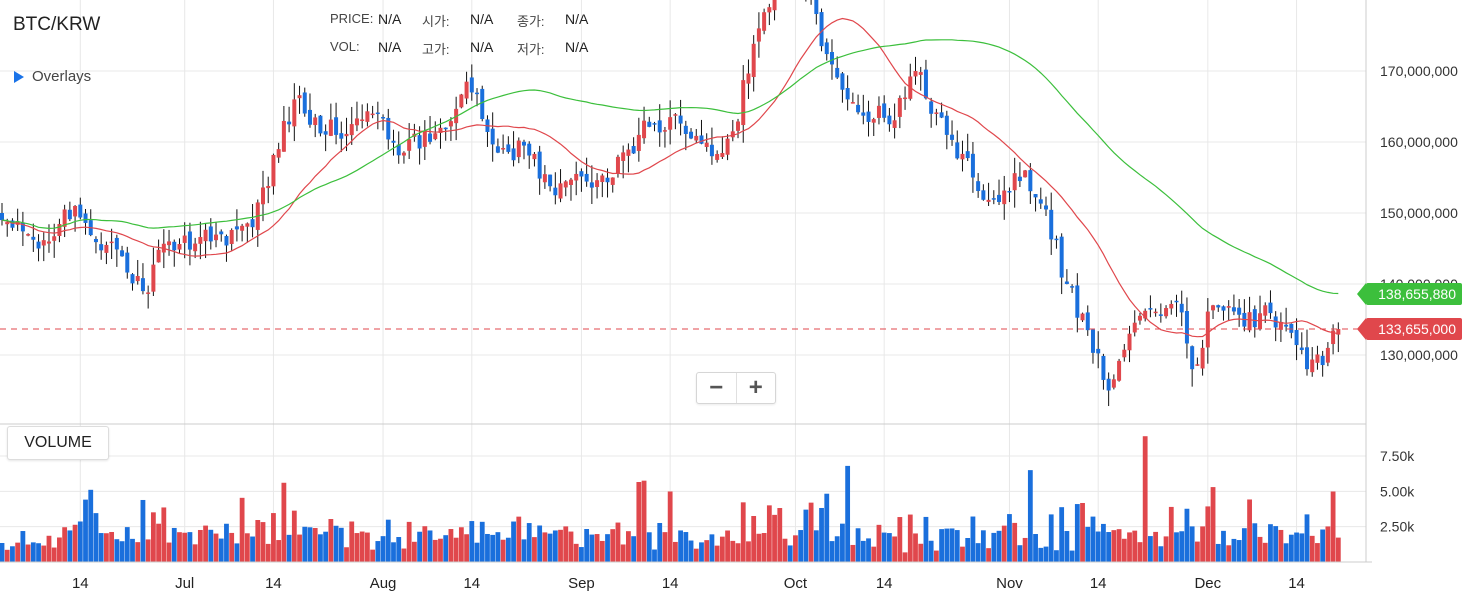 The height and width of the screenshot is (592, 1470). I want to click on info-label: 저가:, so click(531, 49).